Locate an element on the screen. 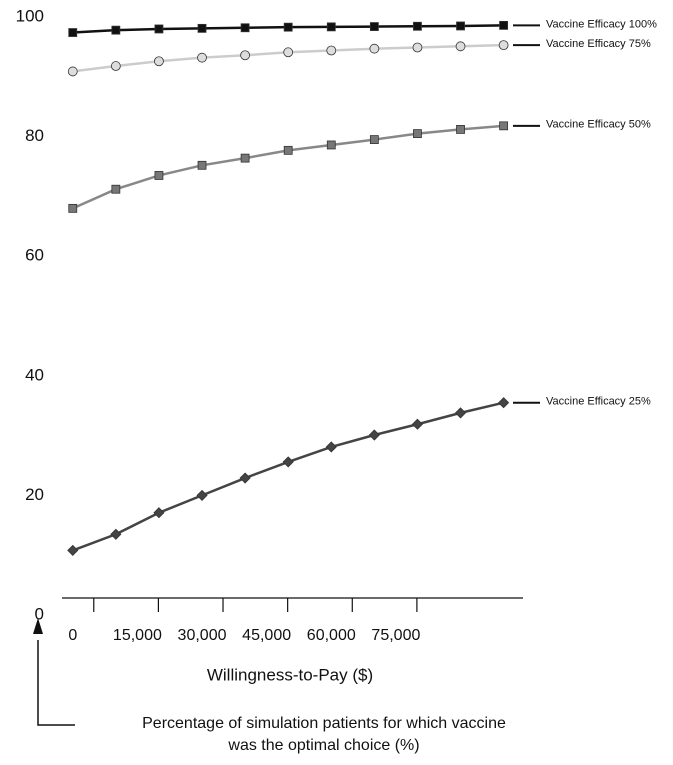 The height and width of the screenshot is (765, 673). y-tick-label: 40 is located at coordinates (34, 374).